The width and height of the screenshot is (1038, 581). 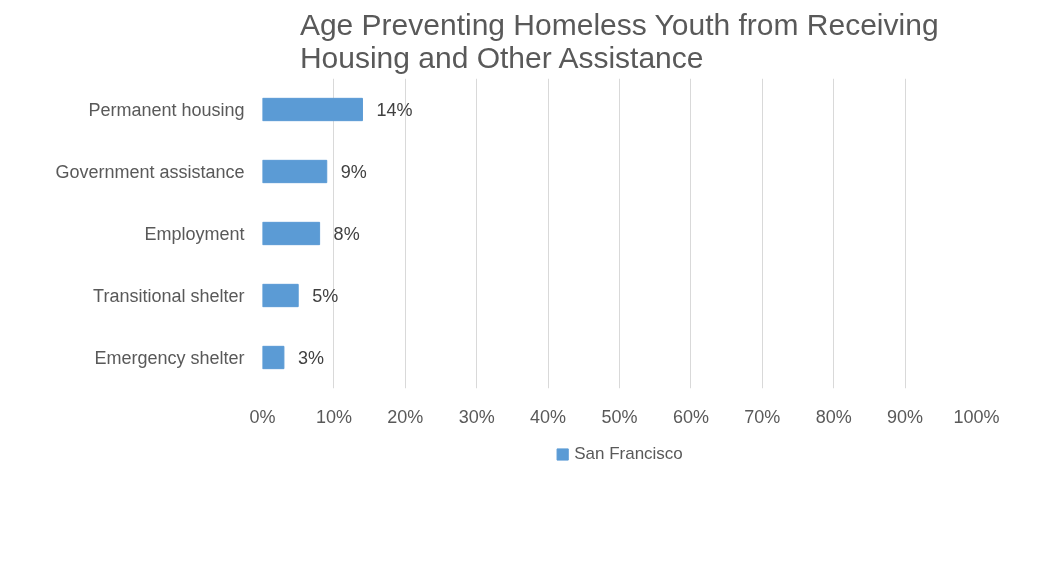 What do you see at coordinates (762, 416) in the screenshot?
I see `x-tick-label: 70%` at bounding box center [762, 416].